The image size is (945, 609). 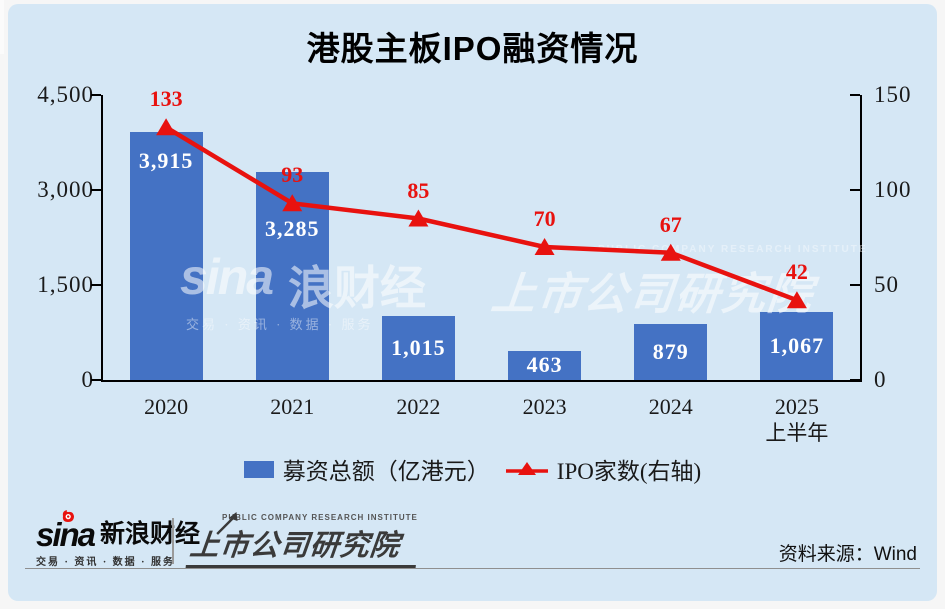 I want to click on data-source-label: 资料来源：Wind, so click(x=847, y=554).